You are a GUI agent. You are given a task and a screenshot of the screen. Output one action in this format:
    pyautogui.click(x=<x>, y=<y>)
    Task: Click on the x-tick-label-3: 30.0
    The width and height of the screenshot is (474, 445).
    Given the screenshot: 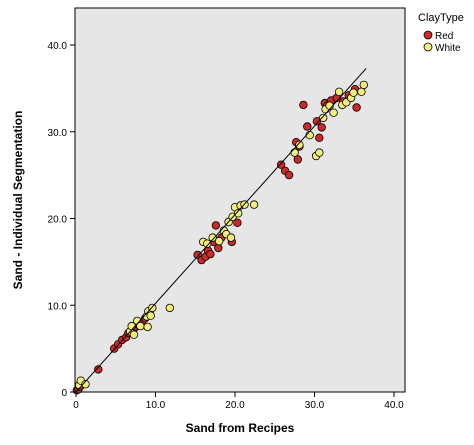 What is the action you would take?
    pyautogui.click(x=315, y=405)
    